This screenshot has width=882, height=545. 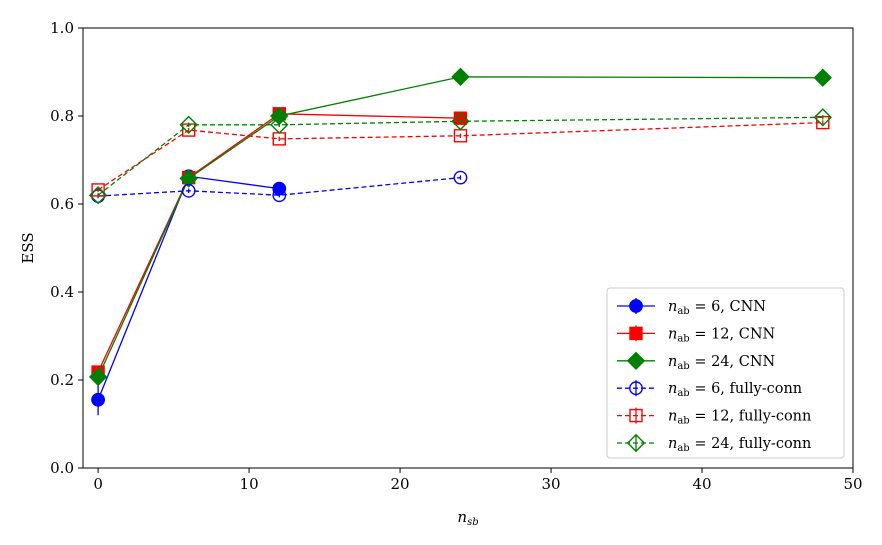 I want to click on y-tick-label: 0.4, so click(x=62, y=292).